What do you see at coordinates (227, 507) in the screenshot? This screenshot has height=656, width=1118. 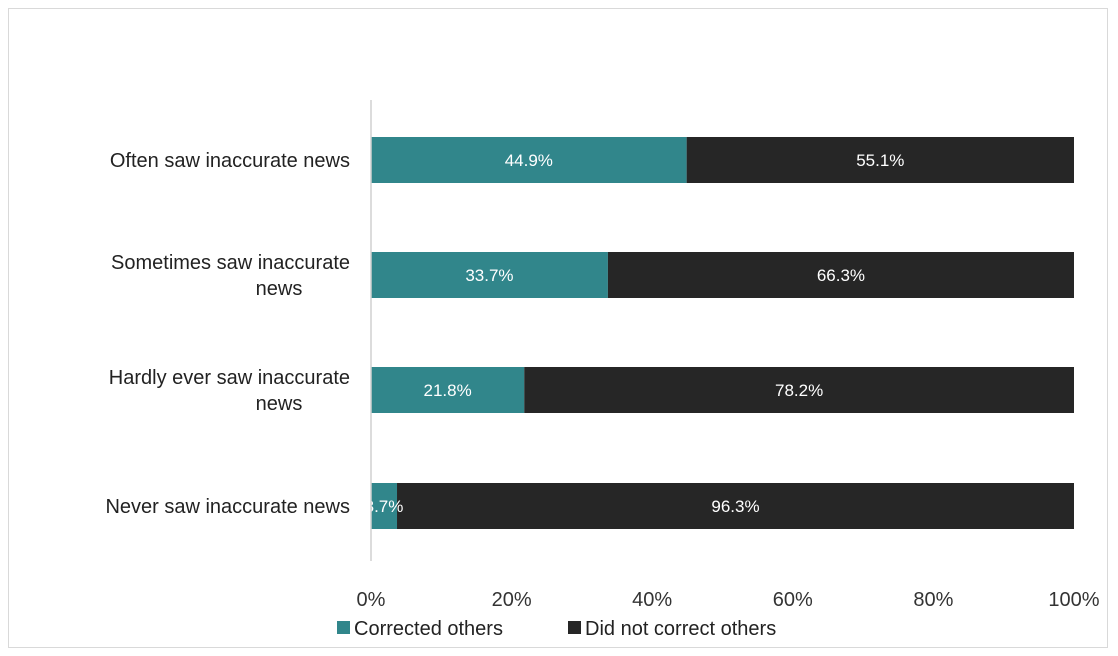 I see `category-label-3: Never saw inaccurate news` at bounding box center [227, 507].